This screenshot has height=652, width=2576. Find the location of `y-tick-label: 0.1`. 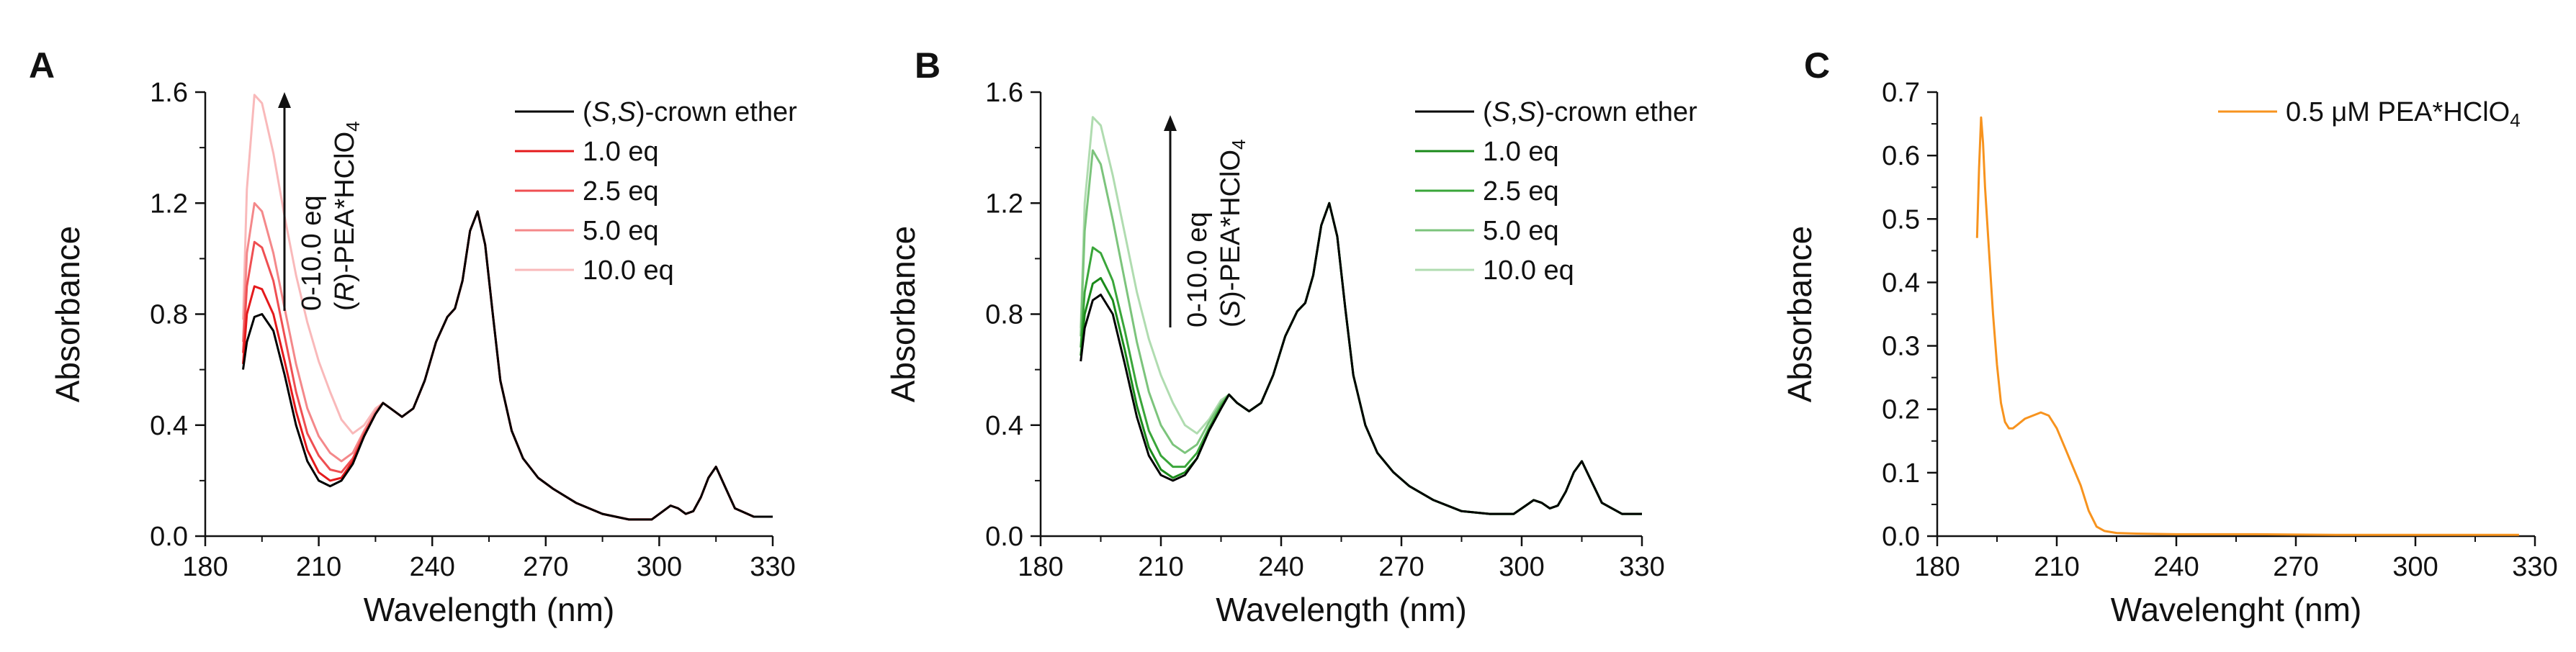

y-tick-label: 0.1 is located at coordinates (1901, 473).